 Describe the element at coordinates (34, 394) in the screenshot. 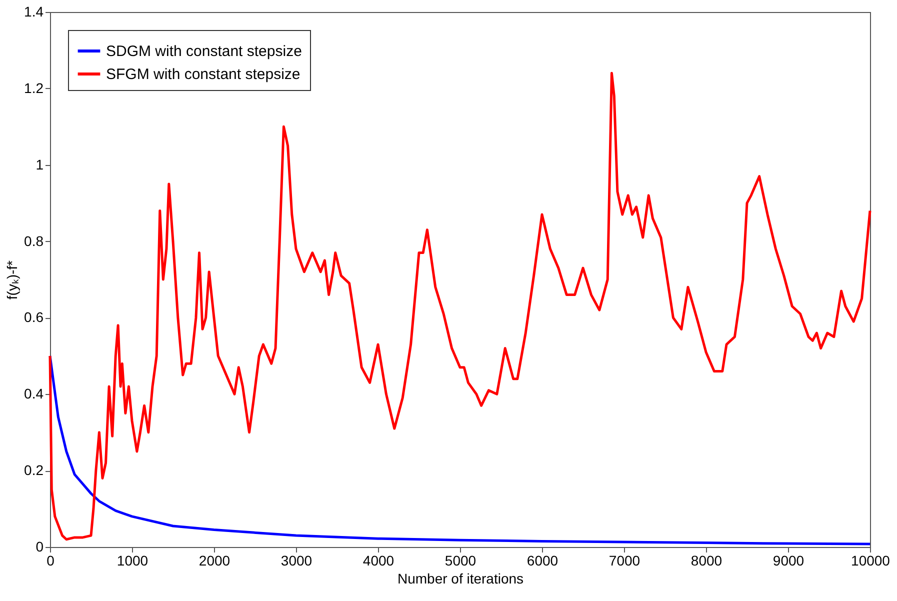

I see `y-tick-label: 0.4` at that location.